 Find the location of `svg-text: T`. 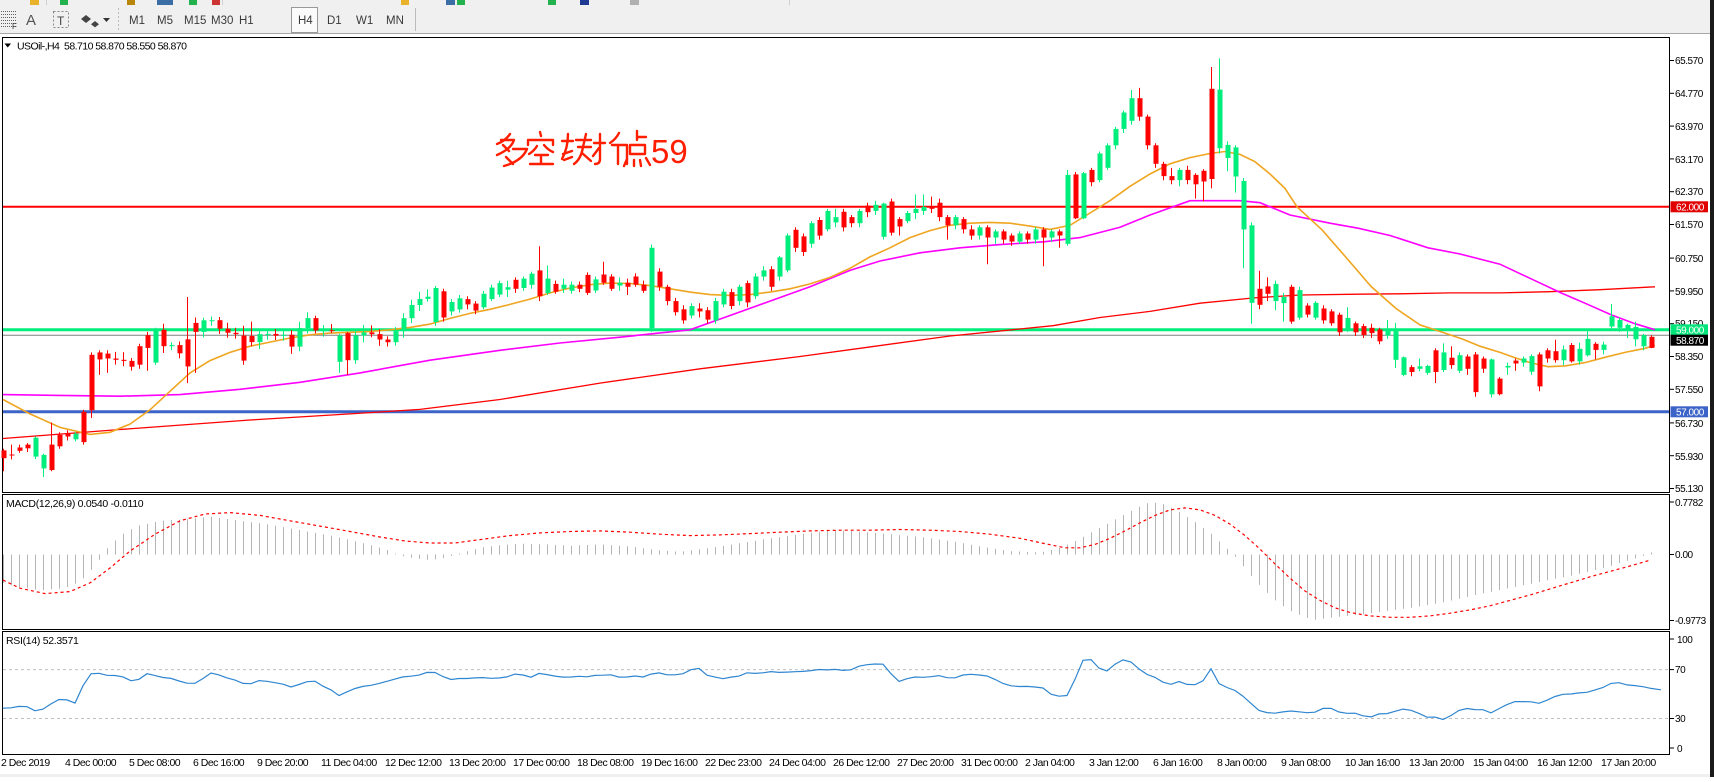

svg-text: T is located at coordinates (61, 21).